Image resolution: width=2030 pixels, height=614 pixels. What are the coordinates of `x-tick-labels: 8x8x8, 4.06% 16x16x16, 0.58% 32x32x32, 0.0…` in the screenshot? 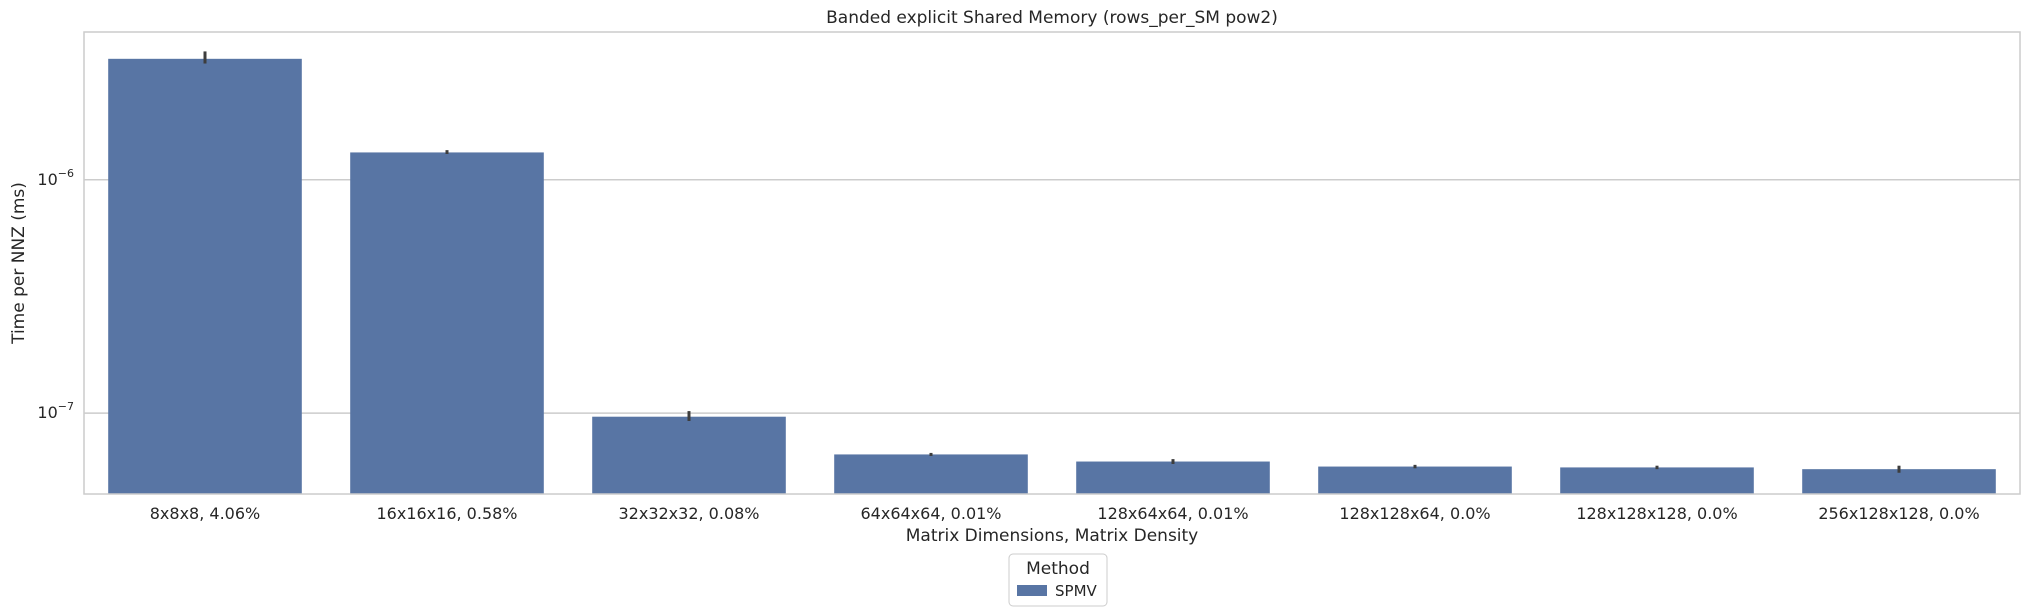 It's located at (1065, 513).